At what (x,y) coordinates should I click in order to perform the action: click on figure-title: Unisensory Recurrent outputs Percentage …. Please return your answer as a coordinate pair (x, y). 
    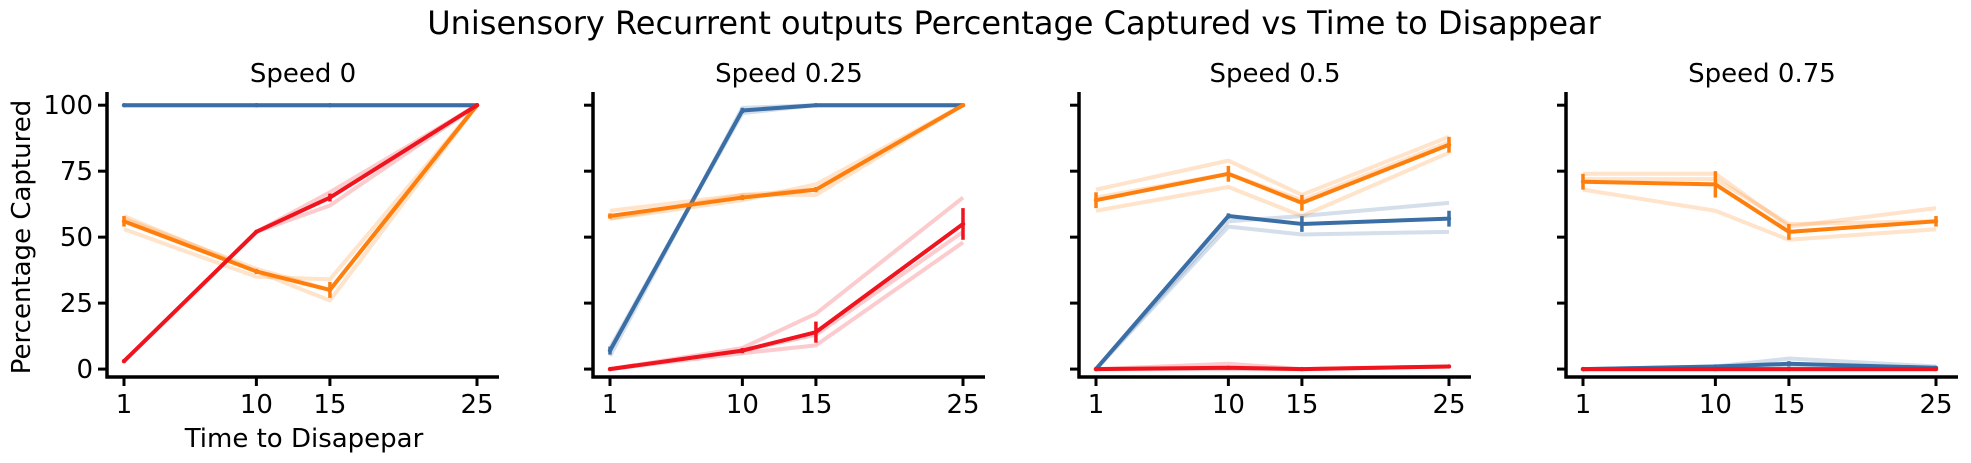
    Looking at the image, I should click on (1014, 23).